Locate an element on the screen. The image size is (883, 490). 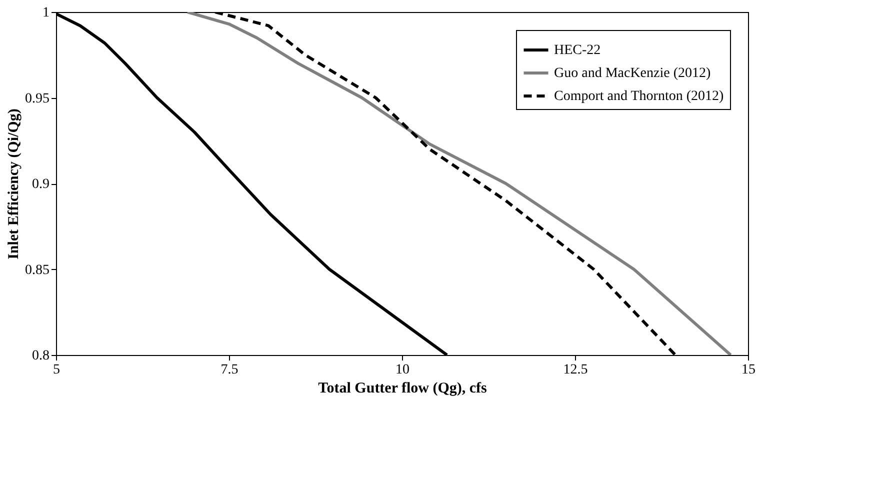
x-tick-label: 5 is located at coordinates (56, 370).